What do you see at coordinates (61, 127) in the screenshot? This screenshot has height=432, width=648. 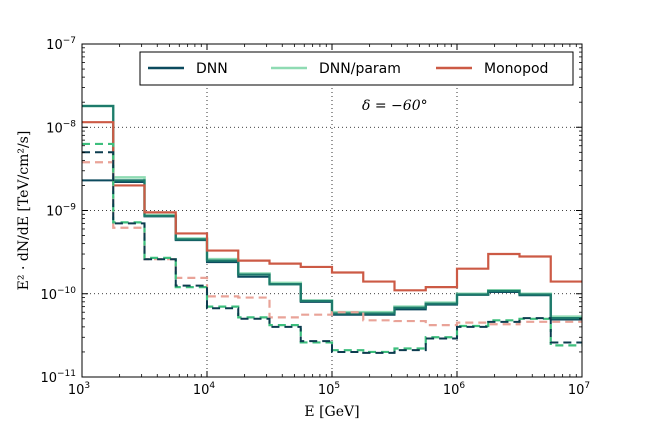 I see `y-tick-label: 10⁻⁸` at bounding box center [61, 127].